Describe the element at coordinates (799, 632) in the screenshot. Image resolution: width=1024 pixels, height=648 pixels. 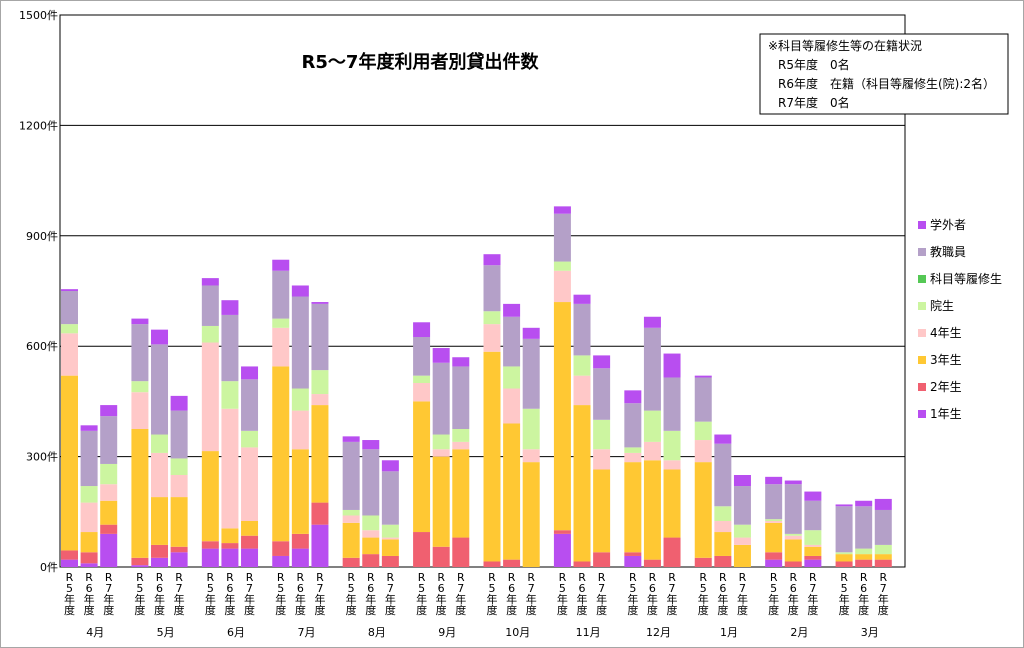
I see `x-month-label: 2月` at that location.